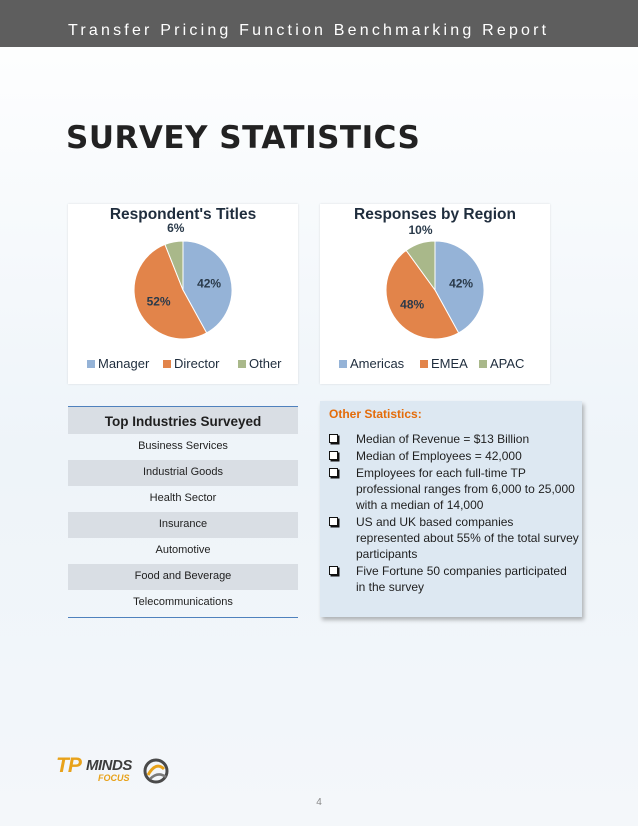 The width and height of the screenshot is (638, 826). Describe the element at coordinates (435, 214) in the screenshot. I see `chart-title: Responses by Region` at that location.